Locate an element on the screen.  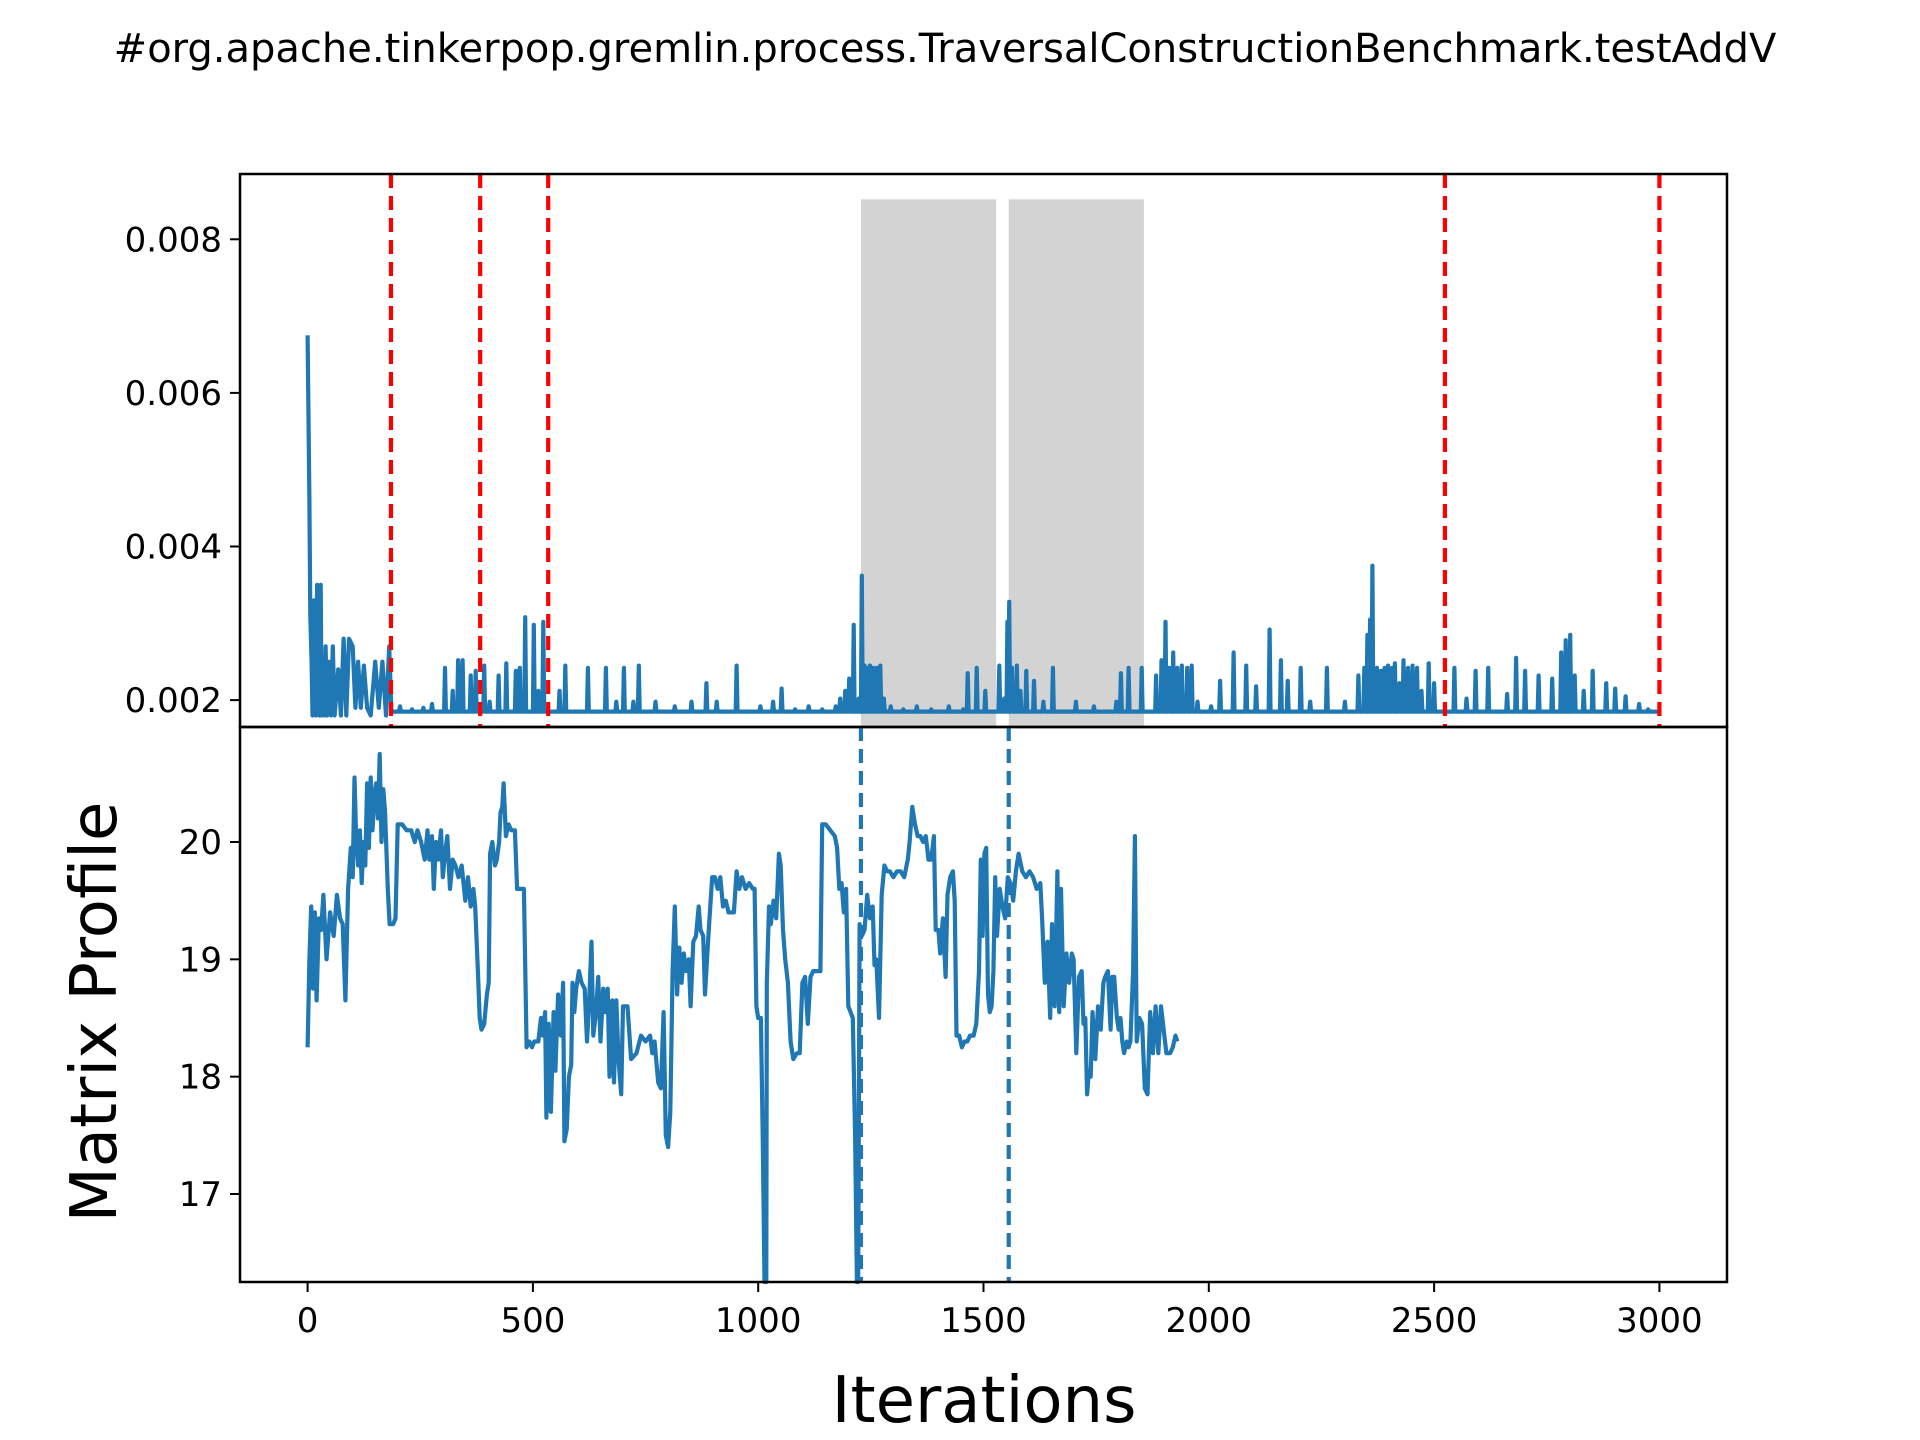
x-tick-label: 1500 is located at coordinates (983, 1321).